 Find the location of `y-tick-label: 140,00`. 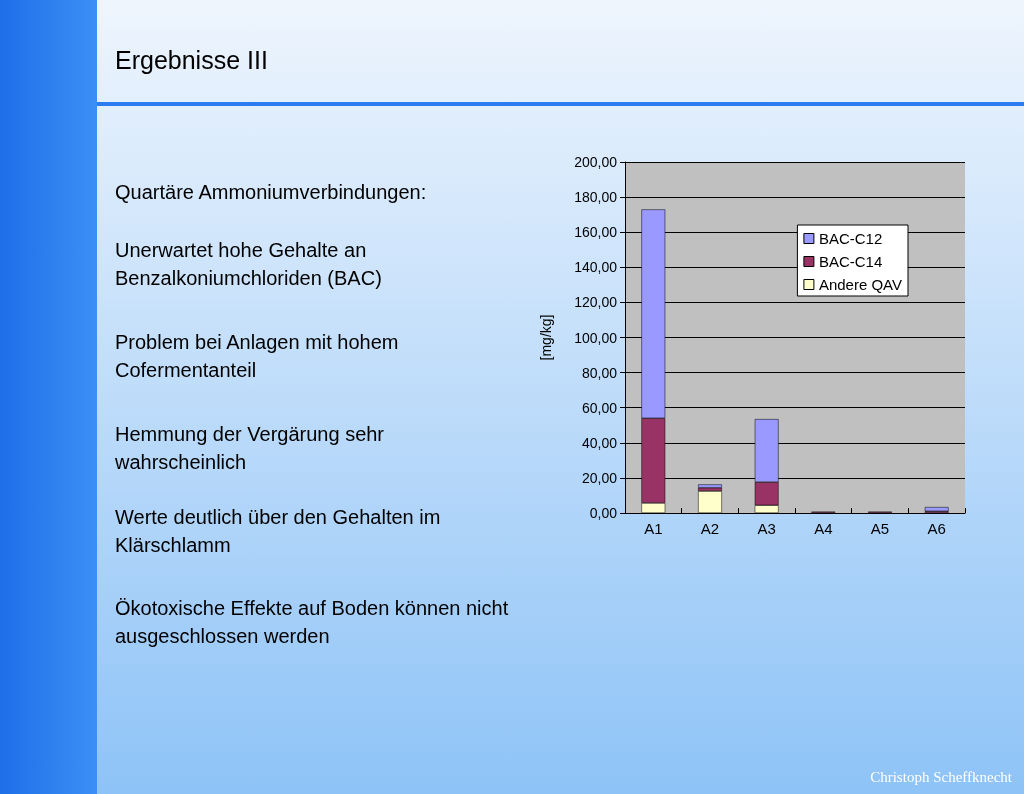

y-tick-label: 140,00 is located at coordinates (596, 267).